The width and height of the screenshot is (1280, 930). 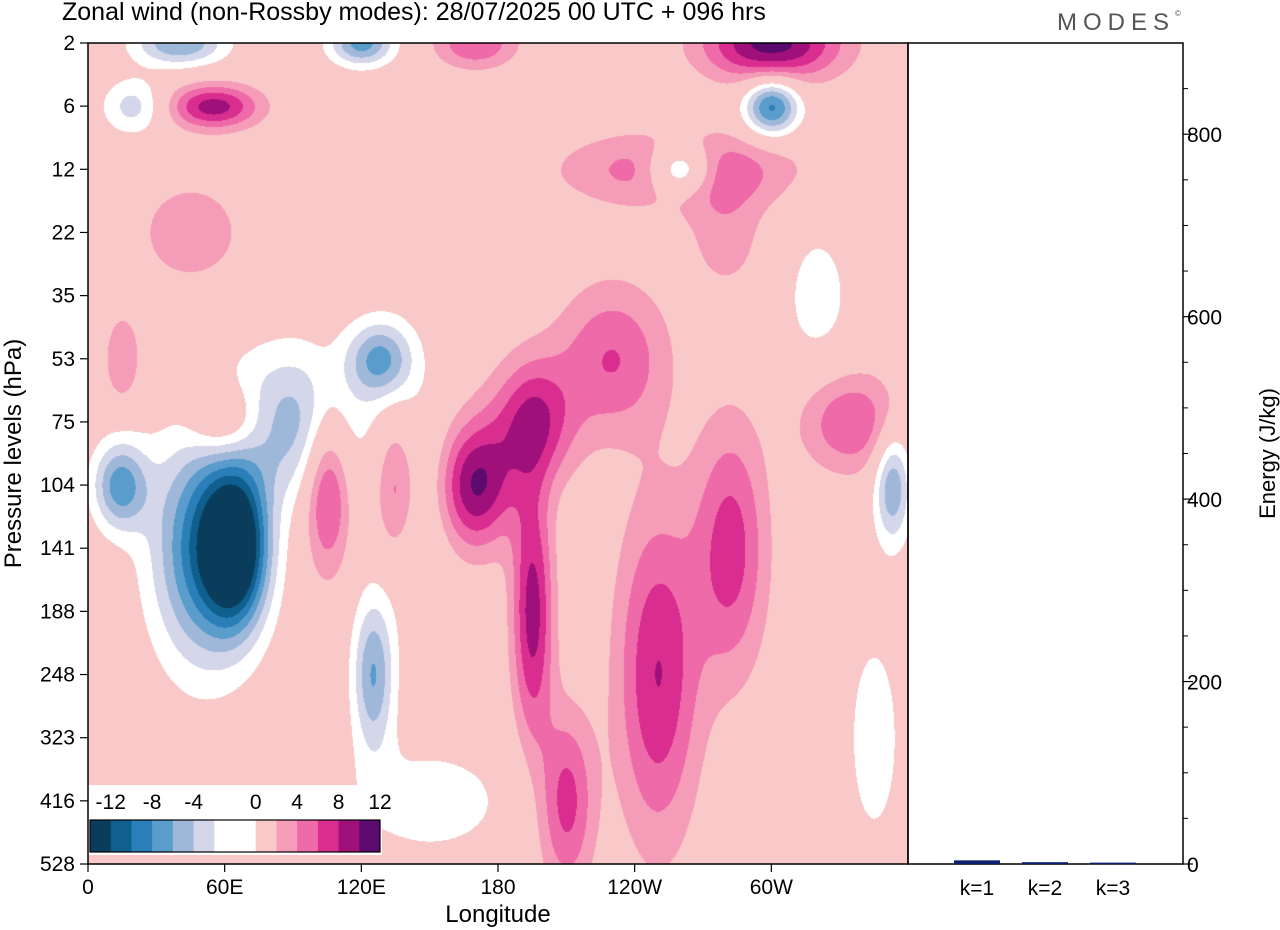 What do you see at coordinates (1204, 683) in the screenshot?
I see `energy-tick-label: 200` at bounding box center [1204, 683].